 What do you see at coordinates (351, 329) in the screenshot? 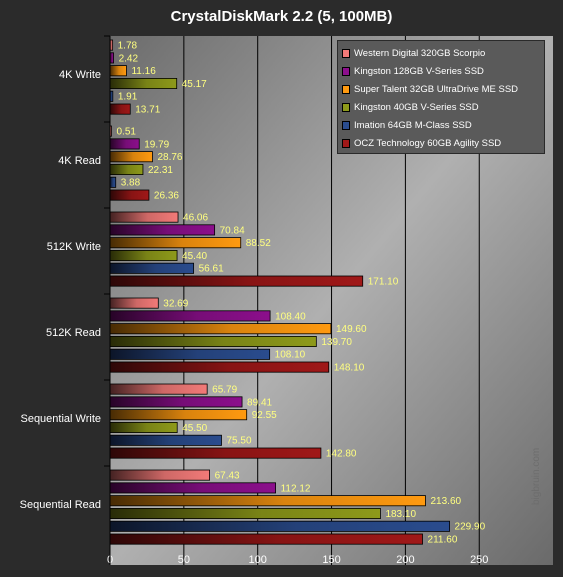
I see `bar-value-label: 149.60` at bounding box center [351, 329].